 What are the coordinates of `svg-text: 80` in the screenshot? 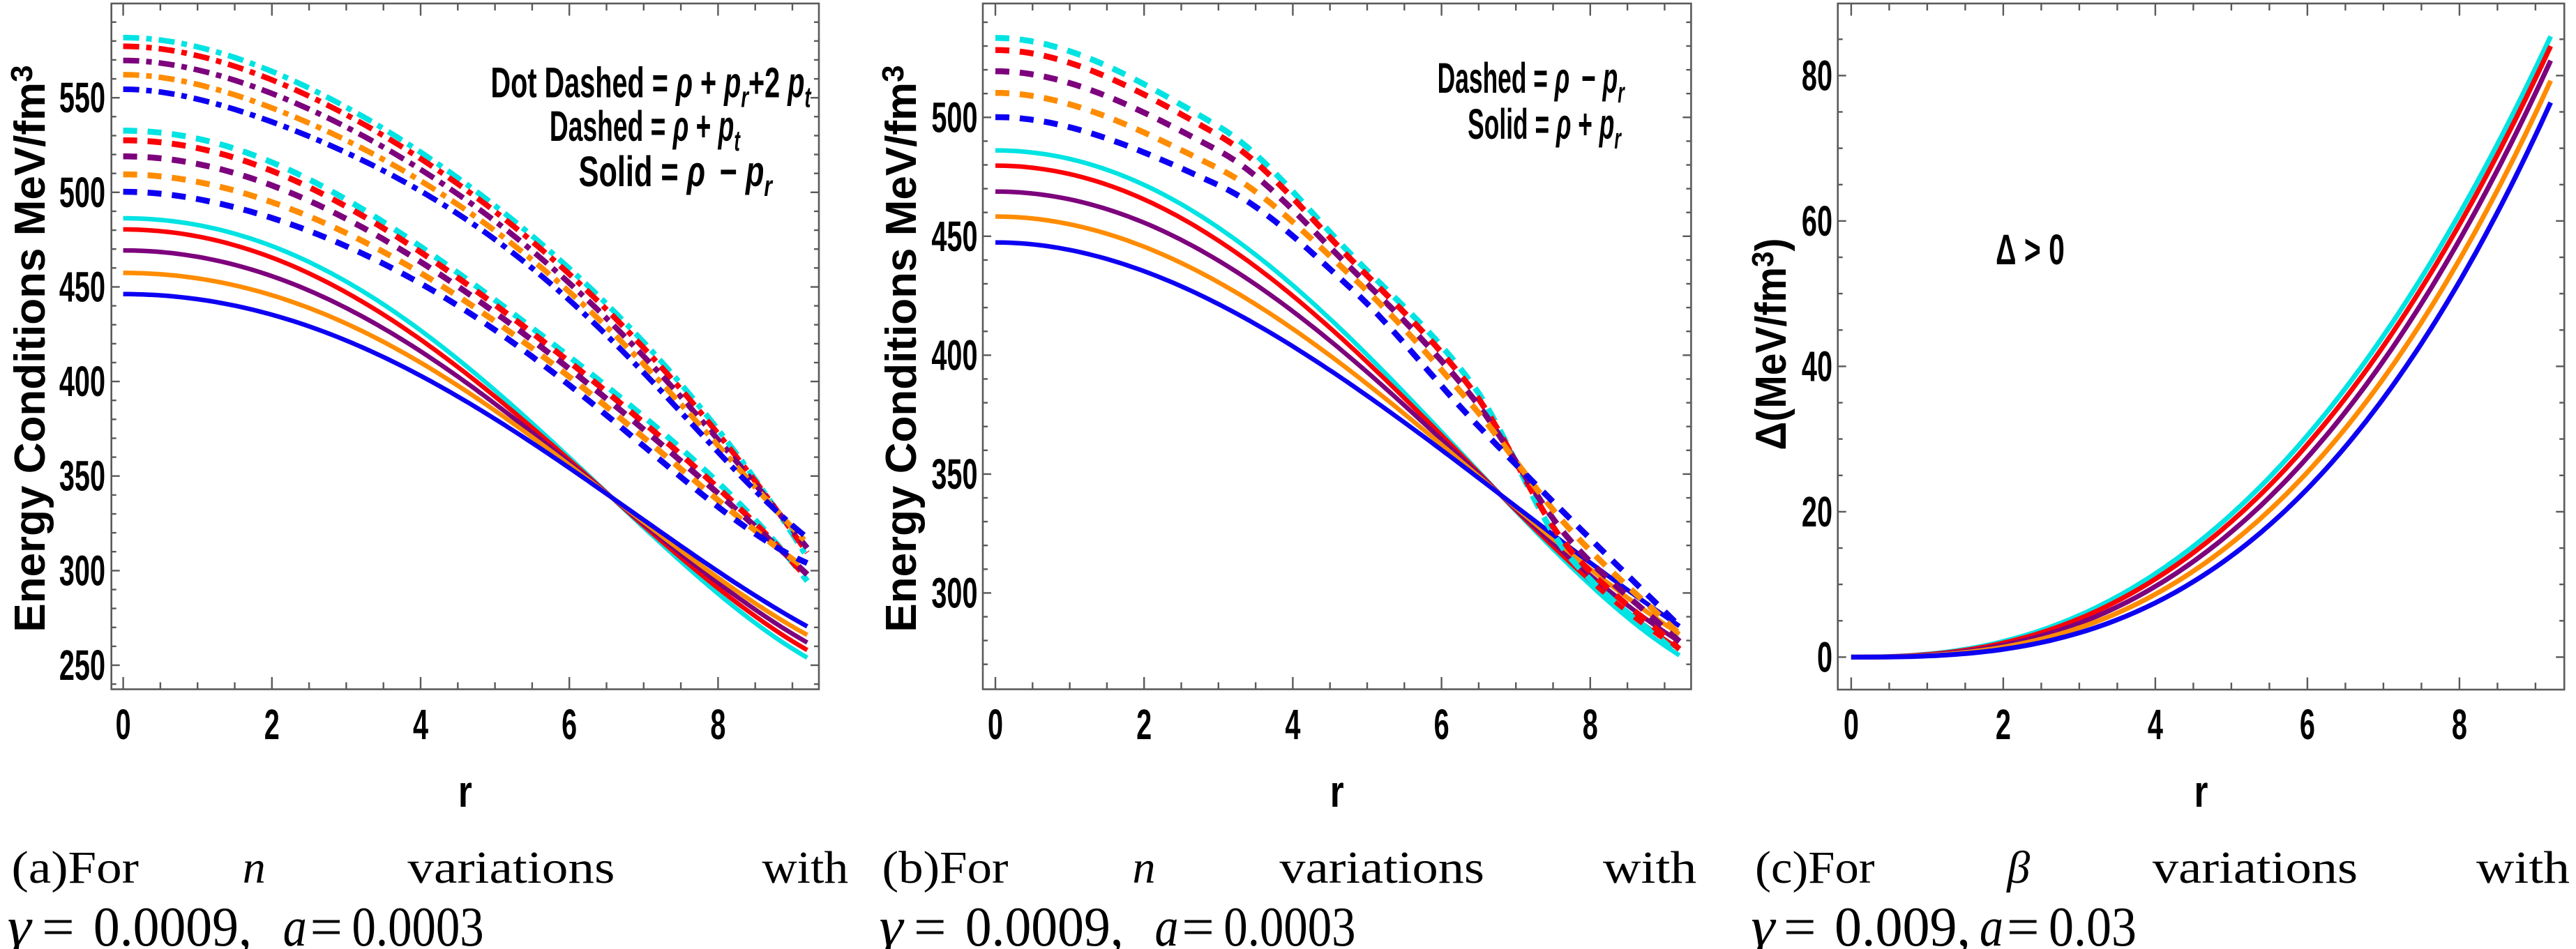 It's located at (1817, 76).